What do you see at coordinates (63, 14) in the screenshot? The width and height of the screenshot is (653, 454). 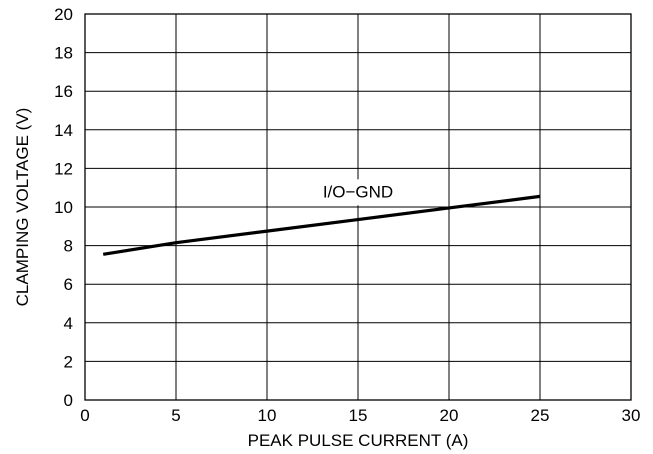 I see `y-tick-label: 20` at bounding box center [63, 14].